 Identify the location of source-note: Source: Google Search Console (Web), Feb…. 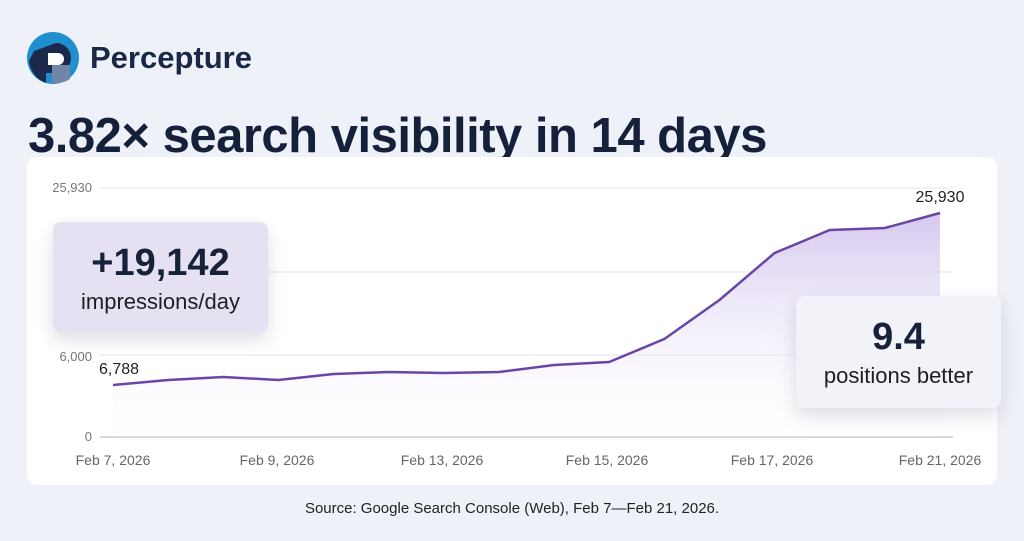
(512, 508).